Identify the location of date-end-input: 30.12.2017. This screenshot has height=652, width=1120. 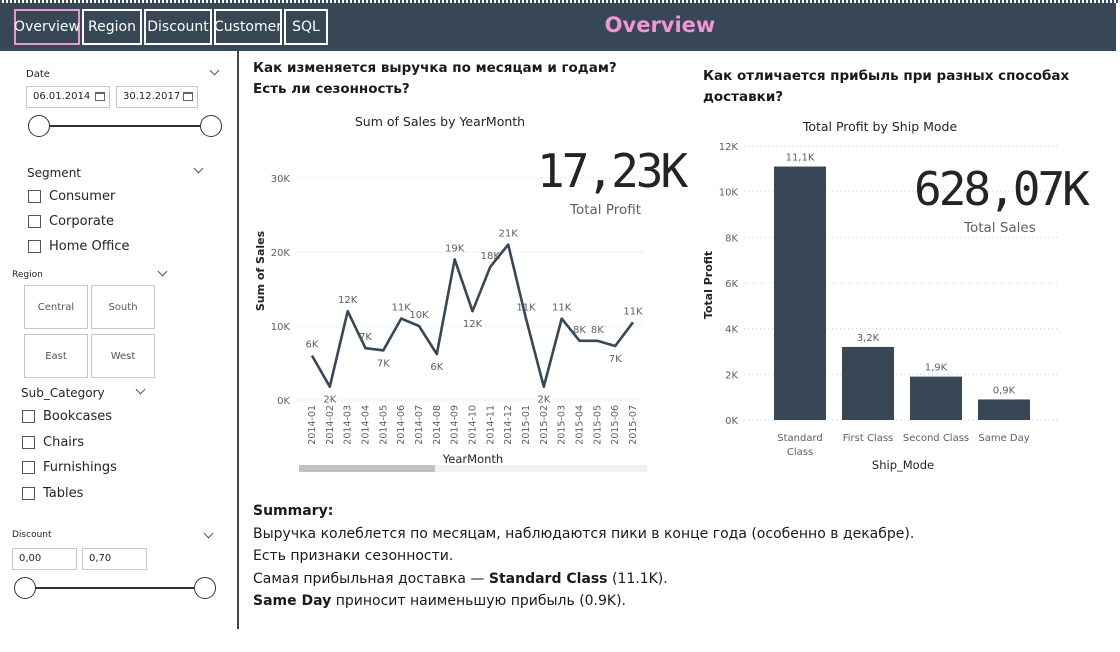
(157, 97).